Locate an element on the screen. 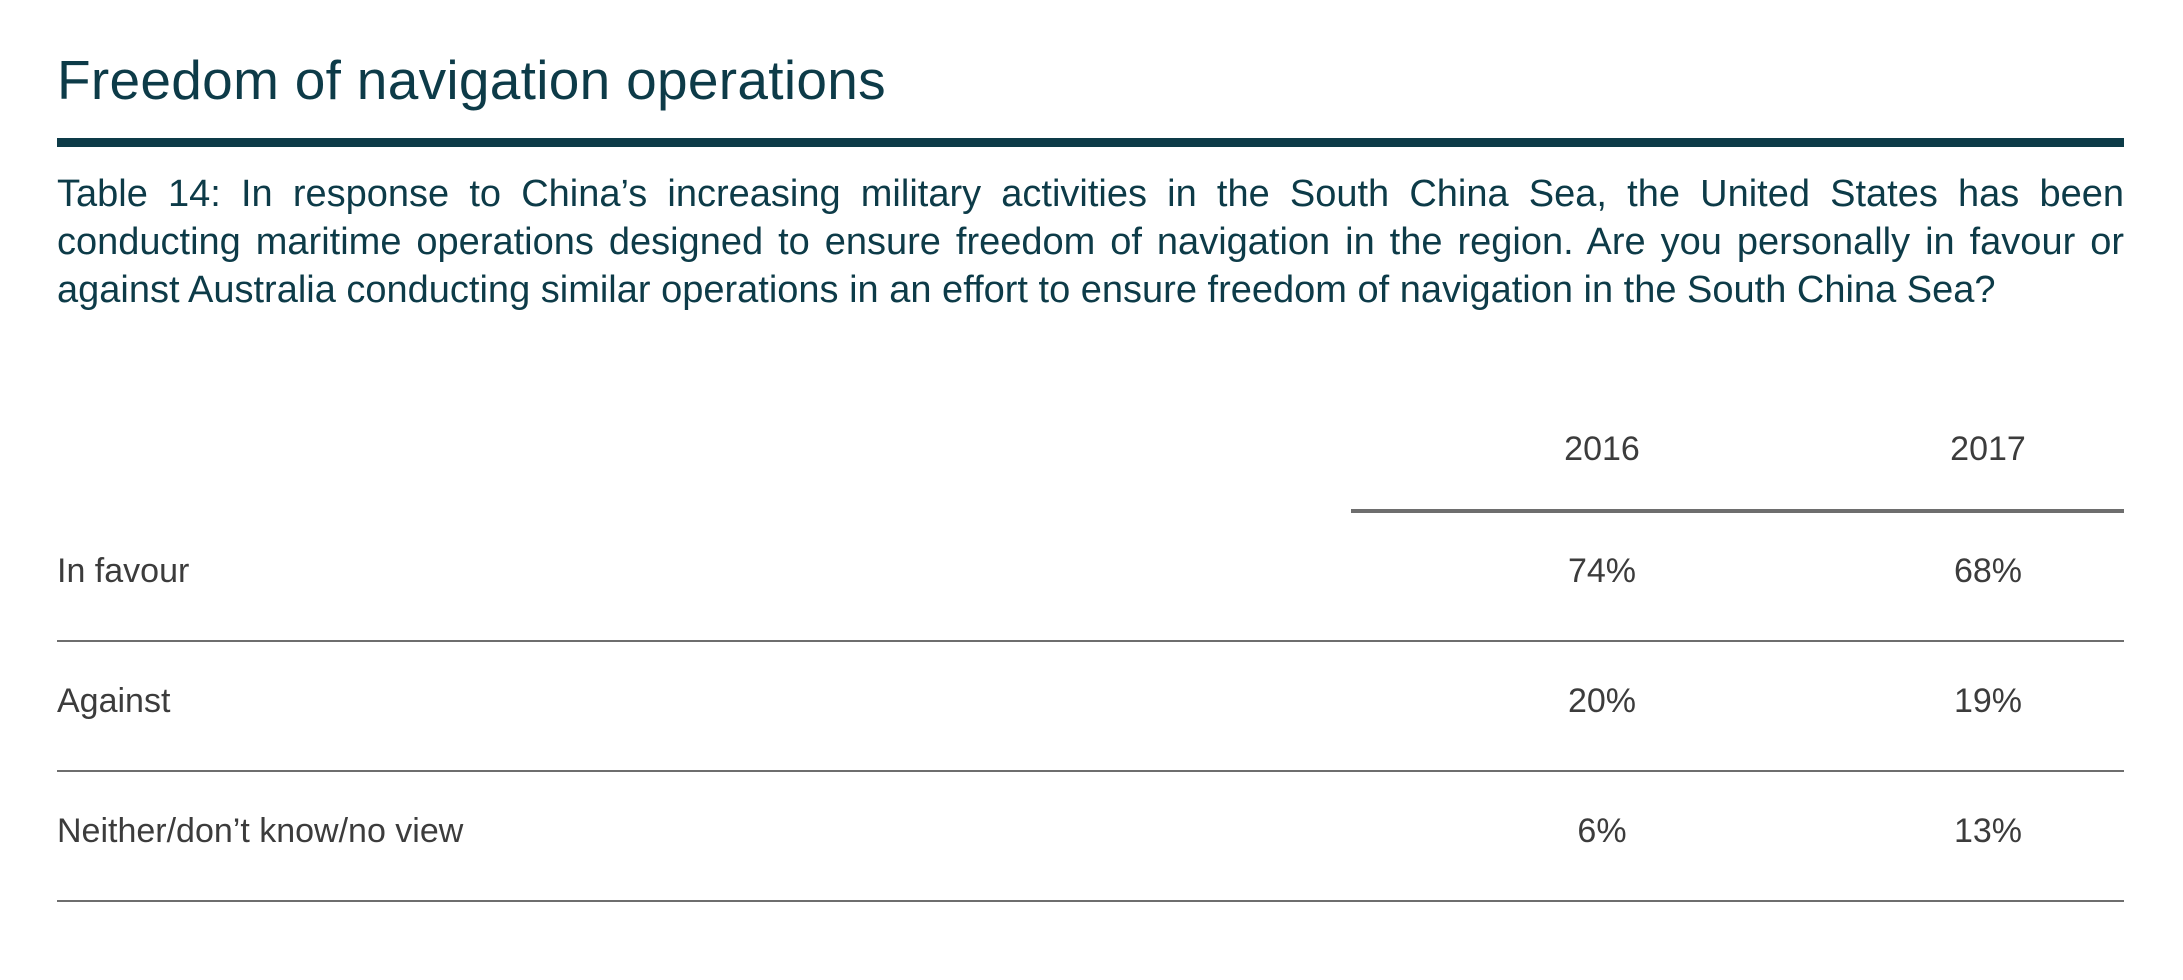  column-header-2016: 2016 is located at coordinates (1602, 449).